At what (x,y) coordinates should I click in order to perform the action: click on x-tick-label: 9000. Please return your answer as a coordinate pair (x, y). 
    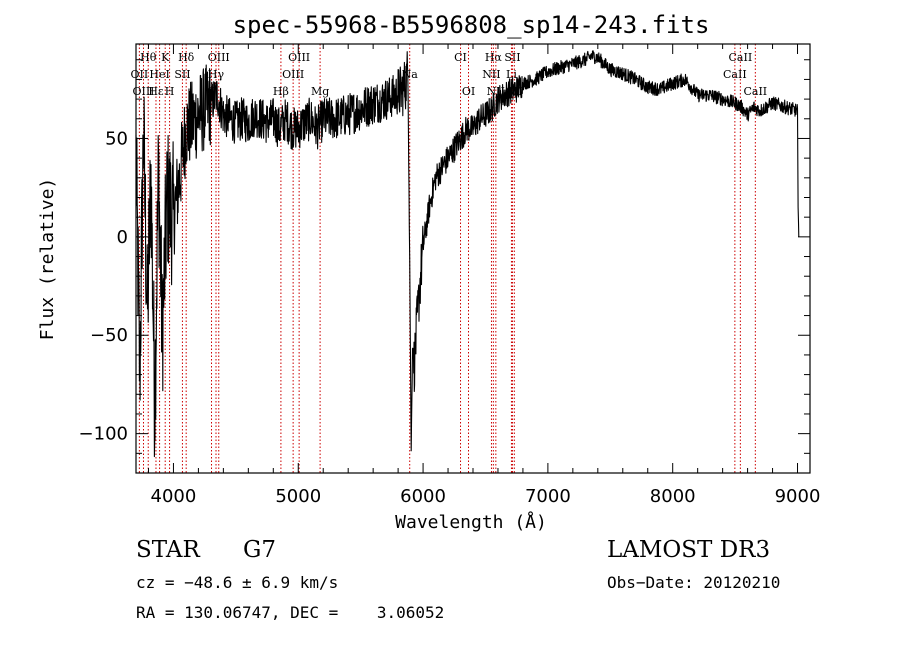
    Looking at the image, I should click on (798, 496).